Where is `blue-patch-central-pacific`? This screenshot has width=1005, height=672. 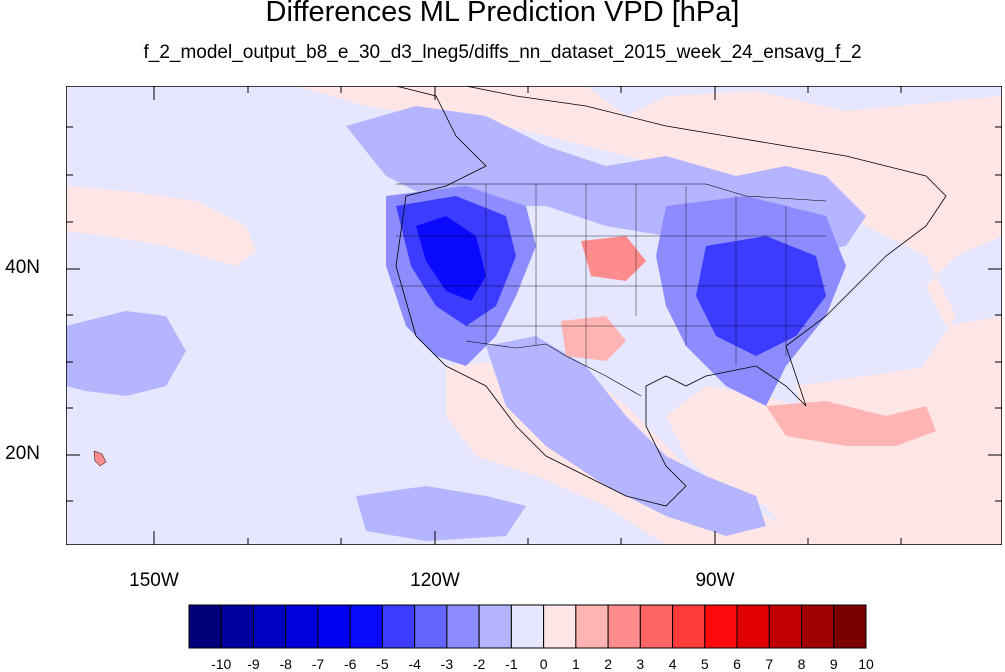
blue-patch-central-pacific is located at coordinates (441, 513).